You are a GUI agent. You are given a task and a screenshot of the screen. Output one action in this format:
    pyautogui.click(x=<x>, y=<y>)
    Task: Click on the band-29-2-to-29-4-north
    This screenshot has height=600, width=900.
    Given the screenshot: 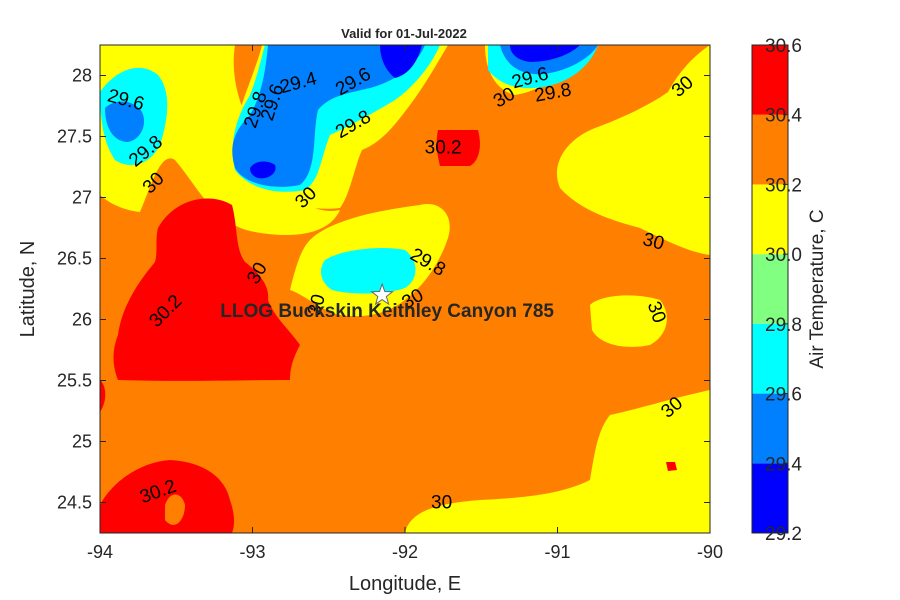 What is the action you would take?
    pyautogui.click(x=401, y=61)
    